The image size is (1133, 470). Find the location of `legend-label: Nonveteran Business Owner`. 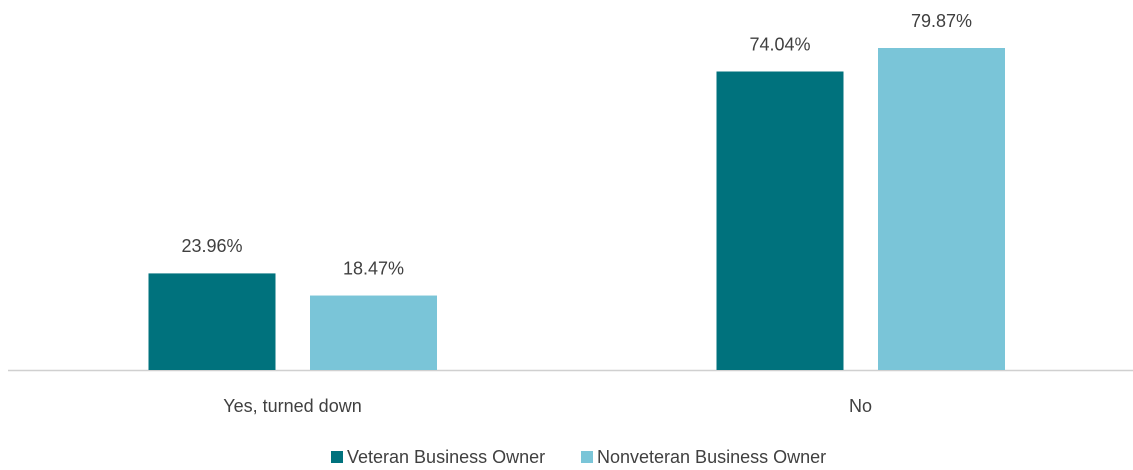

legend-label: Nonveteran Business Owner is located at coordinates (711, 457).